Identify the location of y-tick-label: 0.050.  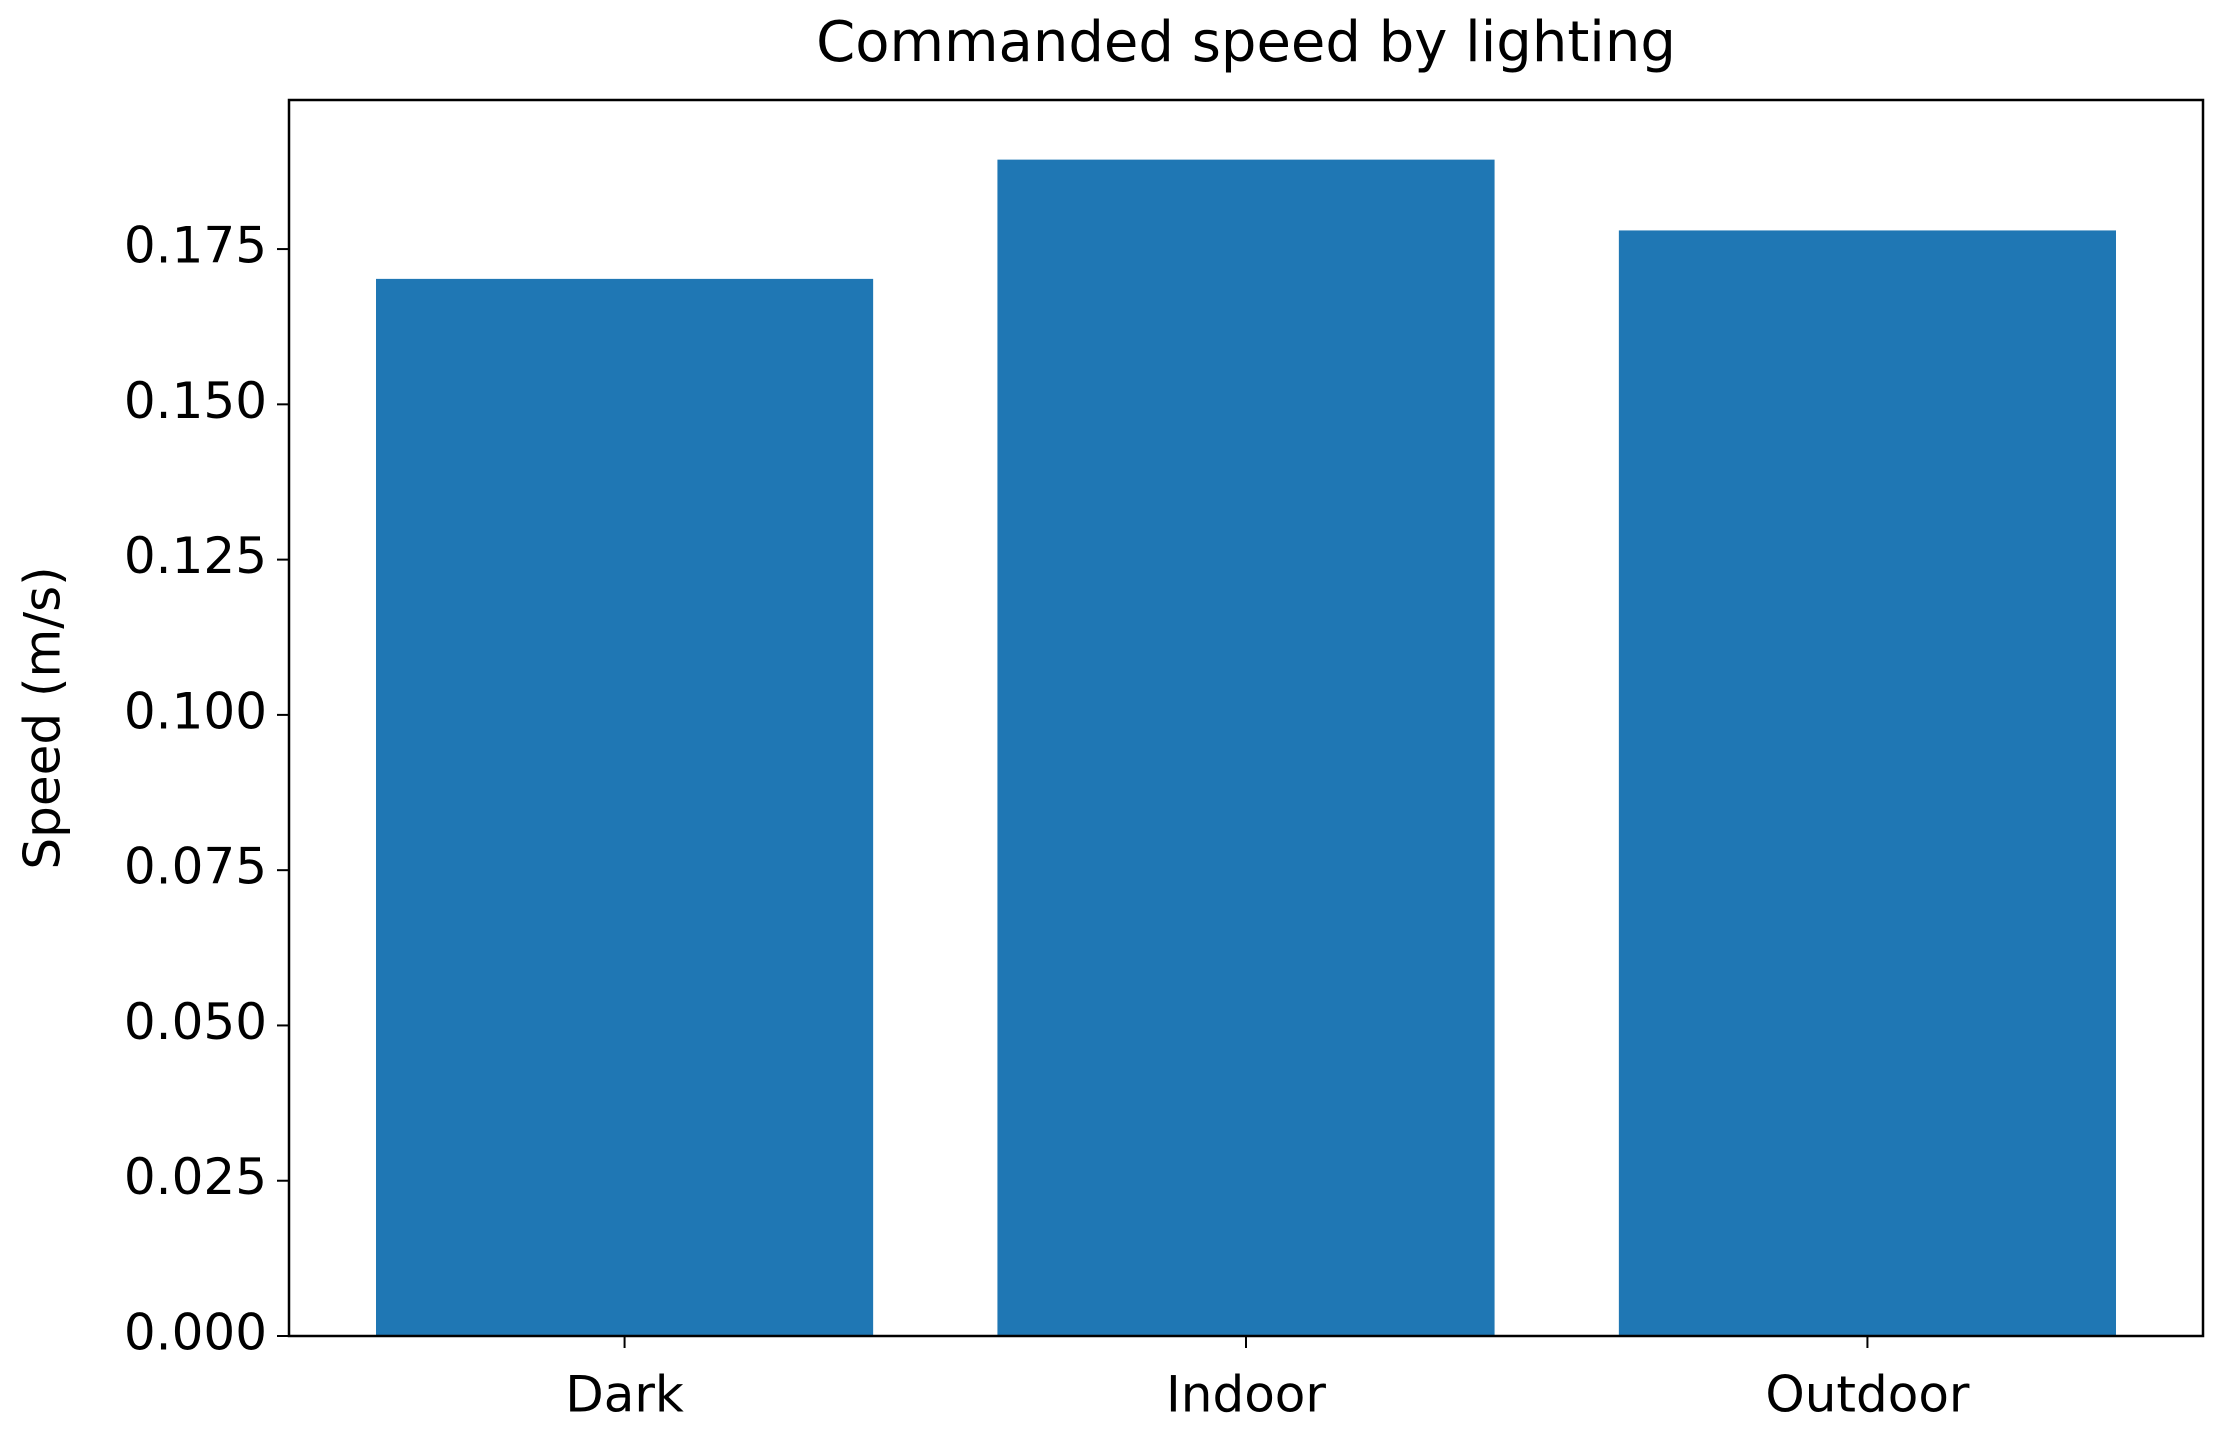
(195, 1022).